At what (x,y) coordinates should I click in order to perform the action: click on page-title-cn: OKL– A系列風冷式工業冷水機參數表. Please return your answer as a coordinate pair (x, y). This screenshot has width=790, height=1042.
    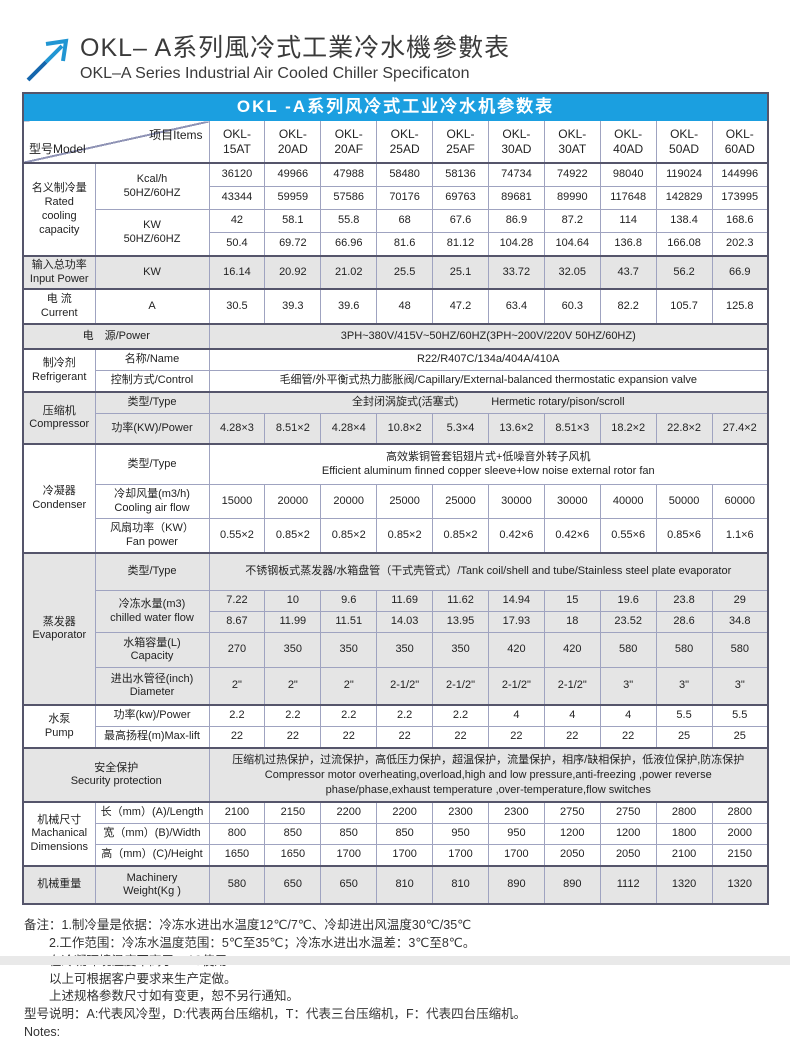
    Looking at the image, I should click on (295, 48).